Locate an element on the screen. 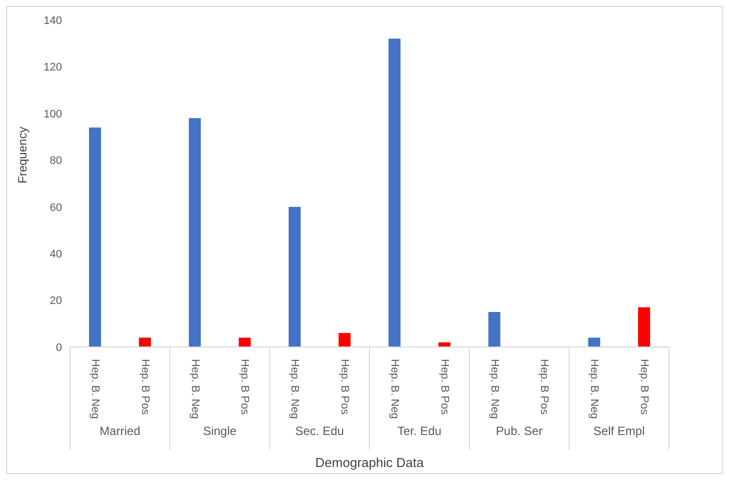 Image resolution: width=729 pixels, height=482 pixels. x-tick-label: Married is located at coordinates (120, 431).